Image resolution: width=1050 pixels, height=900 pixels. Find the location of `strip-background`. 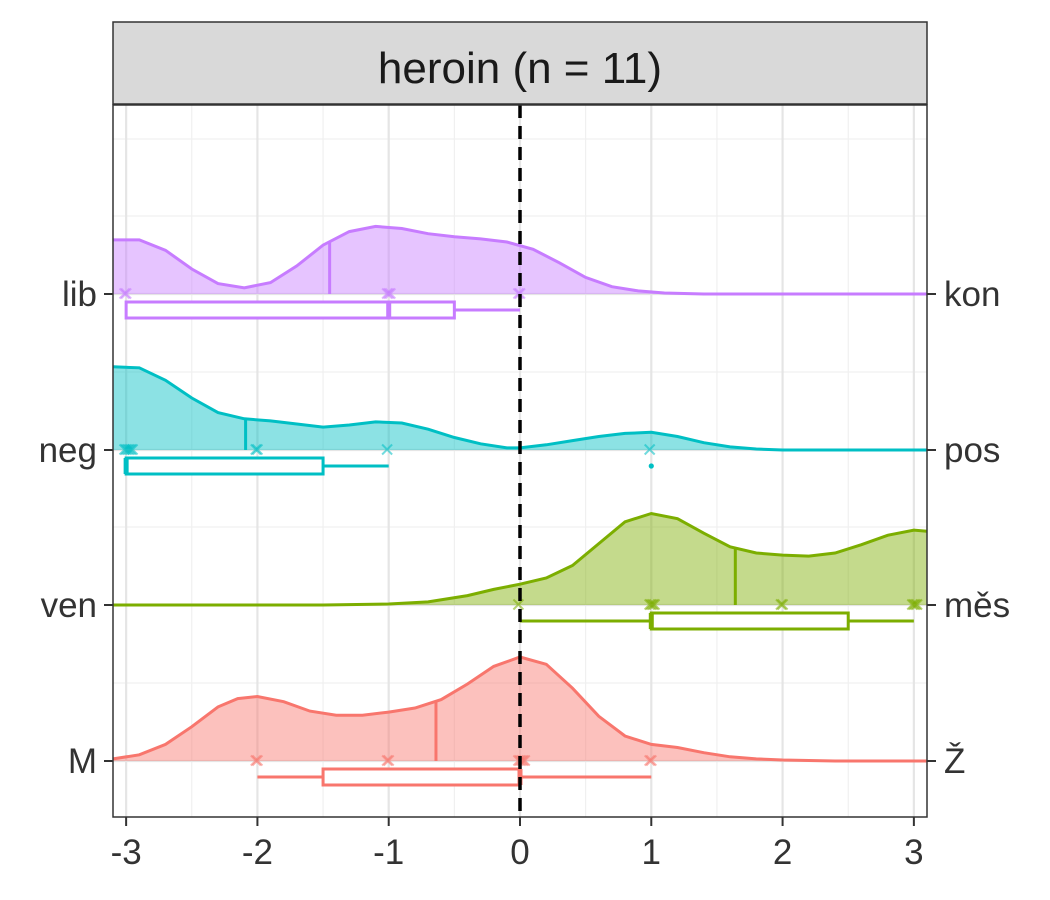

strip-background is located at coordinates (520, 63).